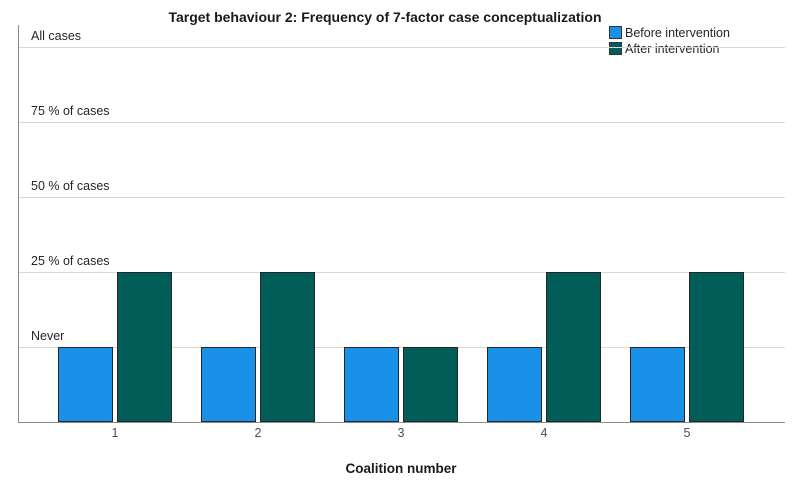 The height and width of the screenshot is (493, 800). I want to click on legend: Before intervention After intervention, so click(669, 41).